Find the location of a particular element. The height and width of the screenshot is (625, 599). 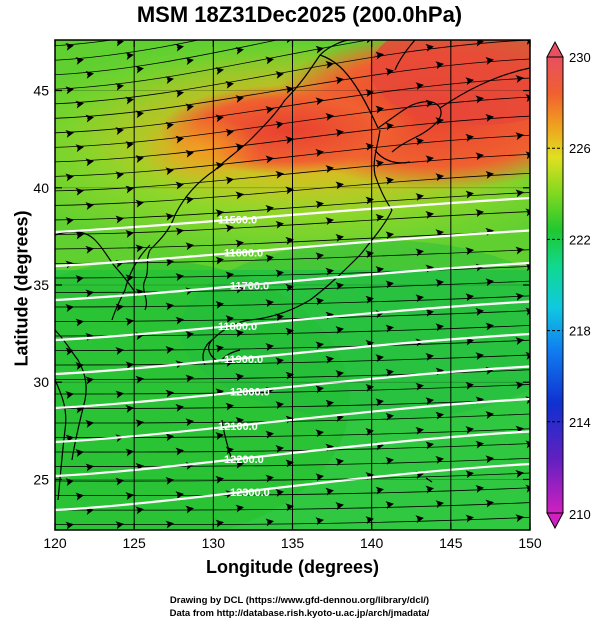

contour-label: 12200.0 is located at coordinates (244, 460).